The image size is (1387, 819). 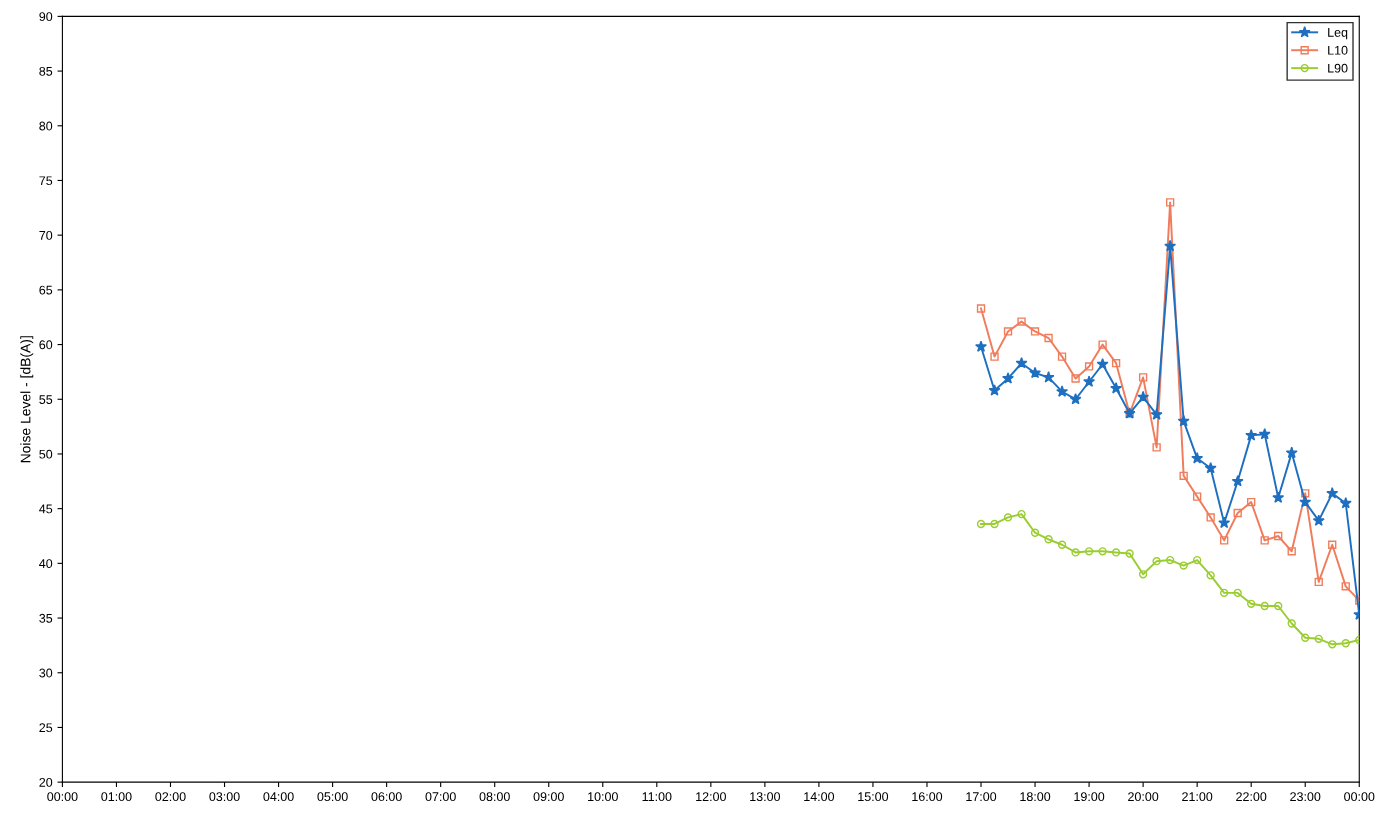 What do you see at coordinates (981, 797) in the screenshot?
I see `x-tick-label: 17:00` at bounding box center [981, 797].